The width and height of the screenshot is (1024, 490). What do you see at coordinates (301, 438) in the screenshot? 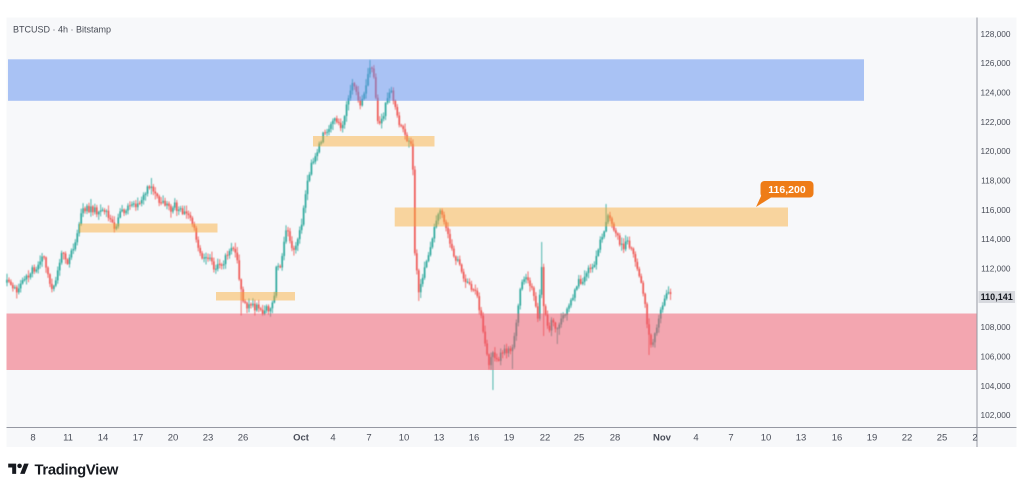
I see `svg-text: Oct` at bounding box center [301, 438].